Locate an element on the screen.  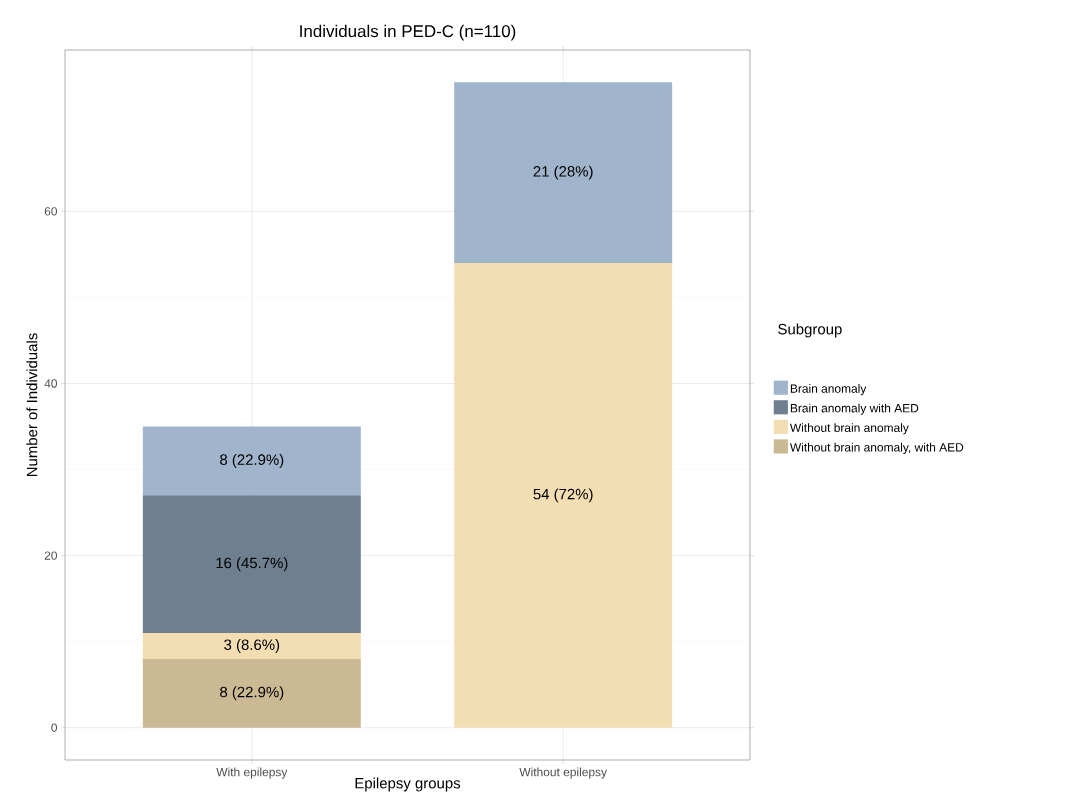
y-tick-label: 20 is located at coordinates (51, 555).